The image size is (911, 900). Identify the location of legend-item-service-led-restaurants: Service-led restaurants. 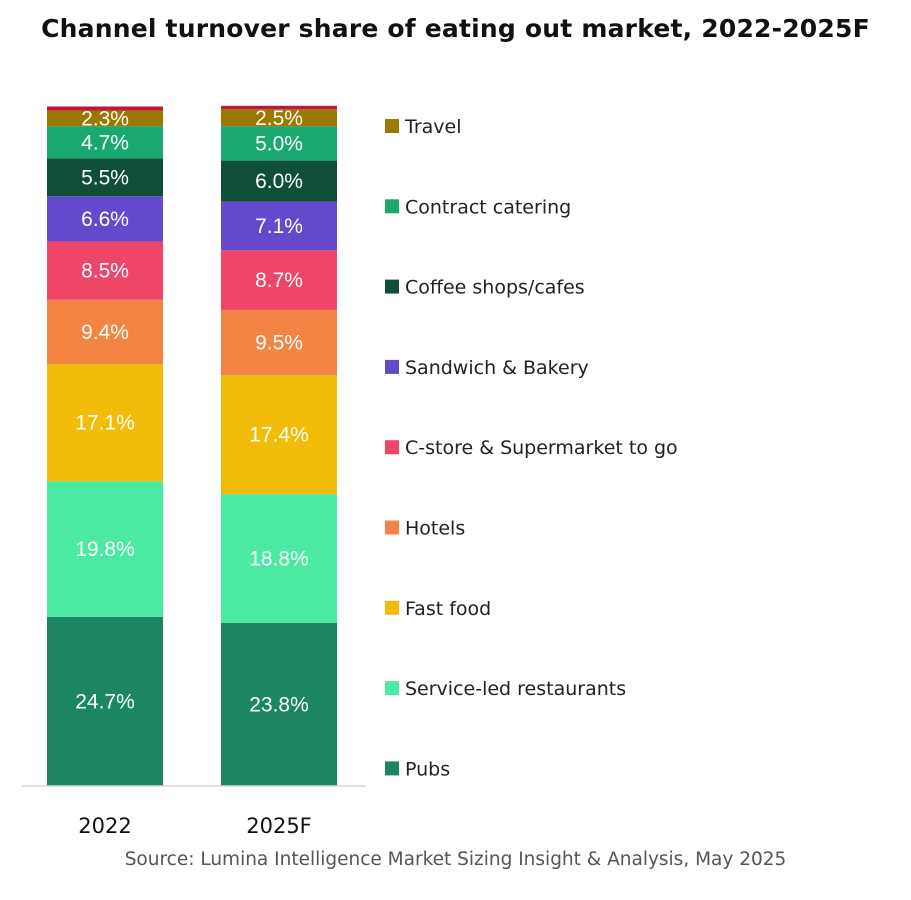
(505, 689).